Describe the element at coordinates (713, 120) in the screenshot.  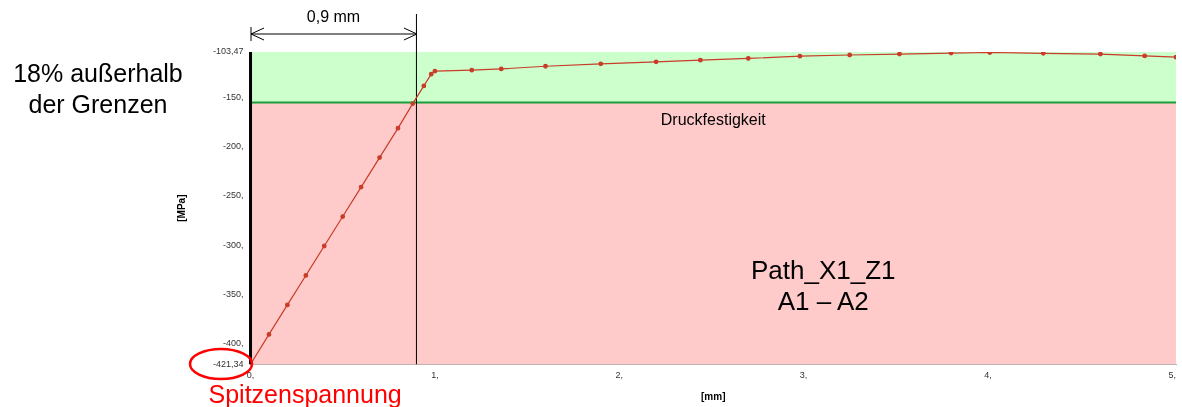
I see `ref-line-label: Druckfestigkeit` at that location.